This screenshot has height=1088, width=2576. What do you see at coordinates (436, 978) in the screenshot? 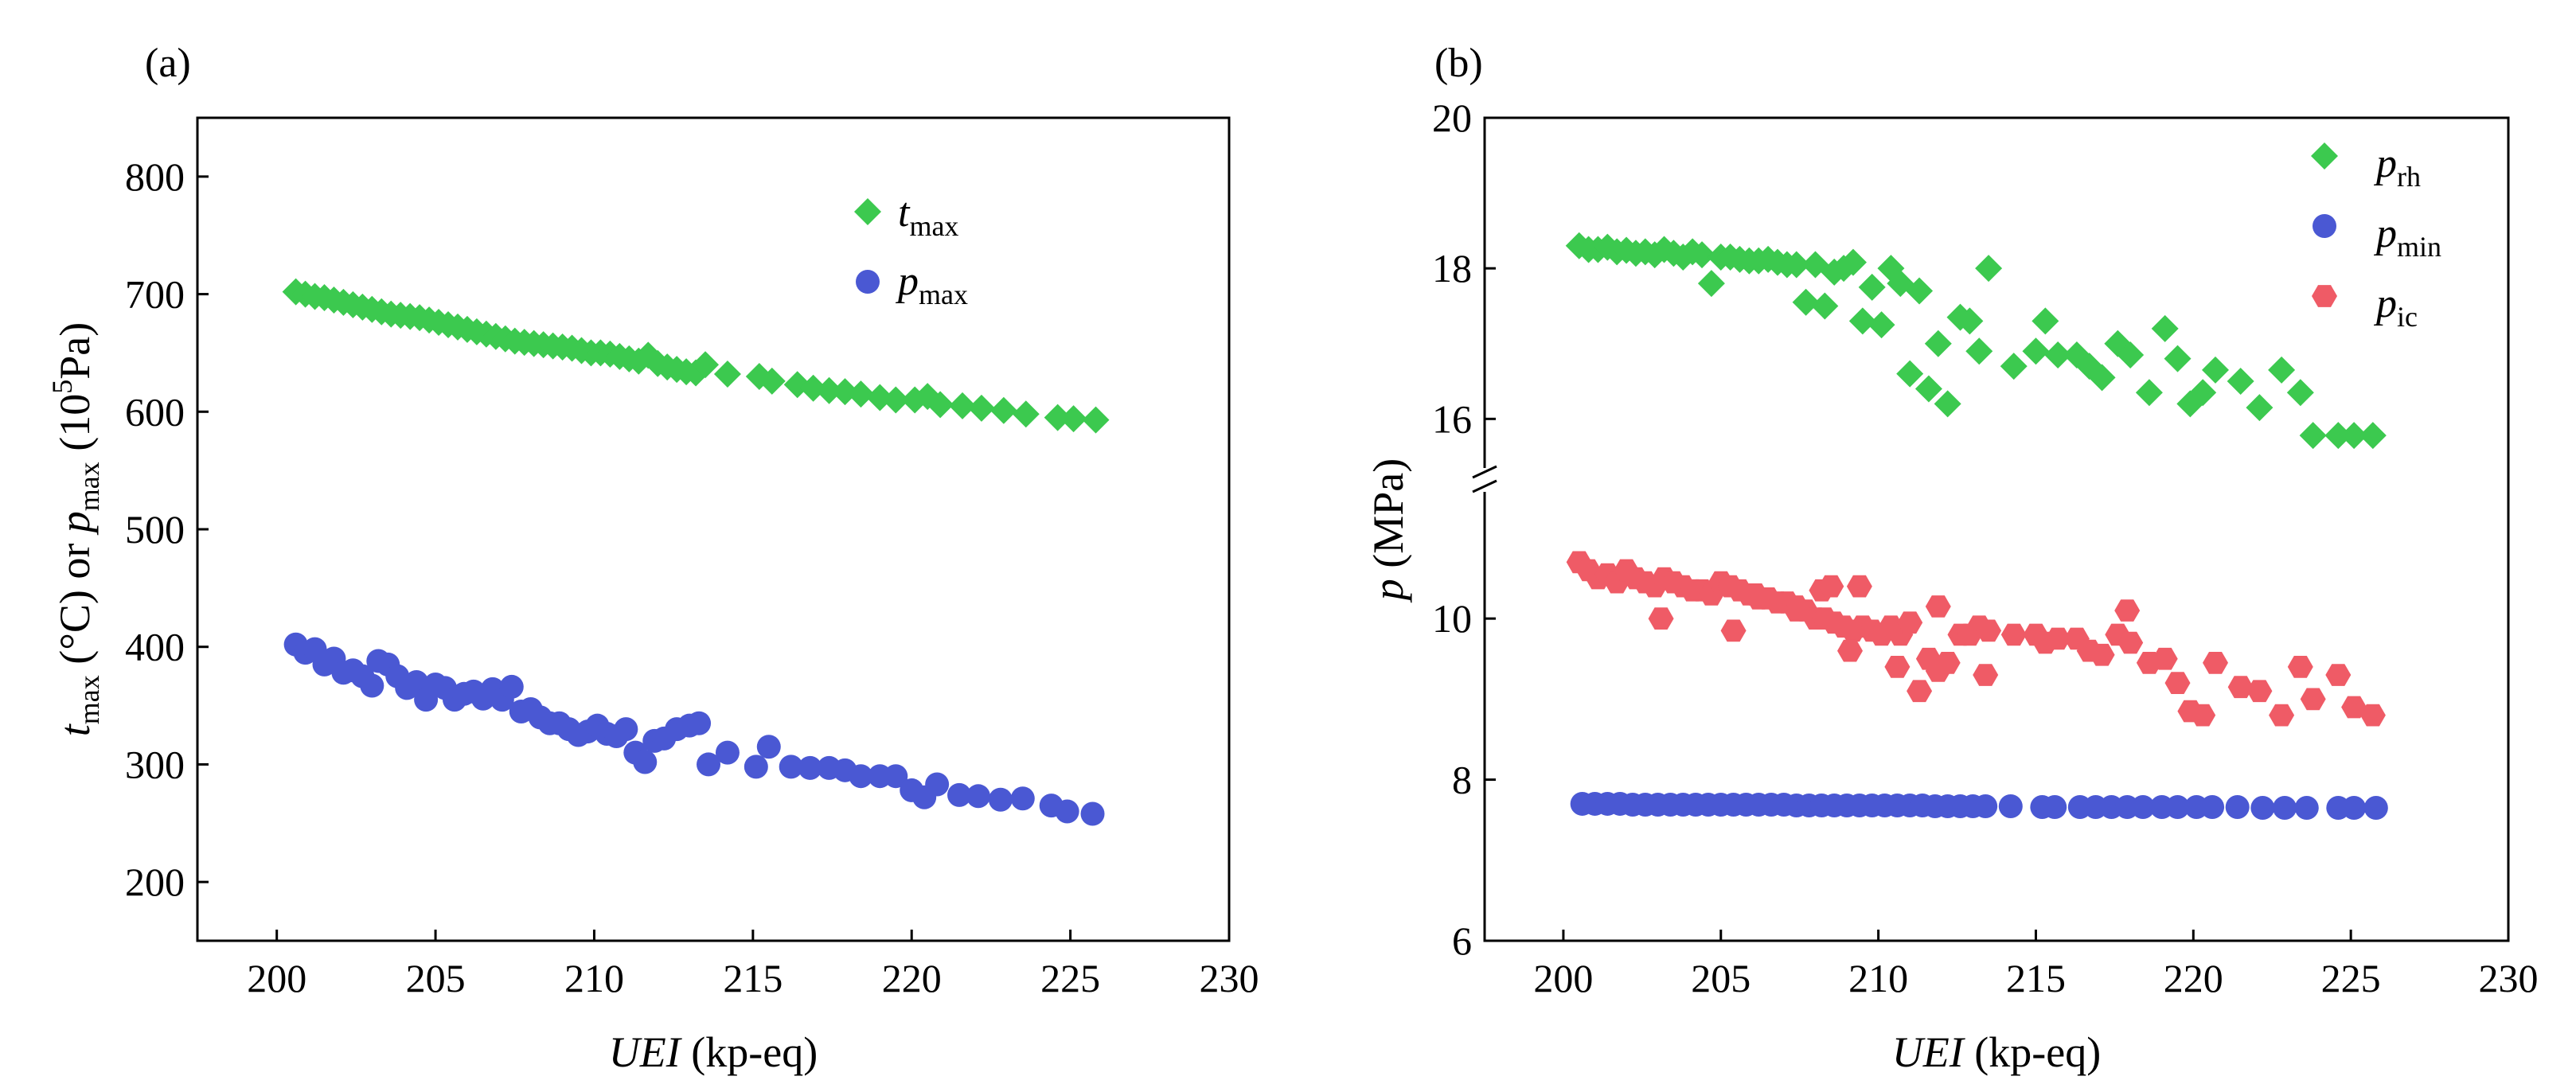
I see `x-tick-label: 205` at bounding box center [436, 978].